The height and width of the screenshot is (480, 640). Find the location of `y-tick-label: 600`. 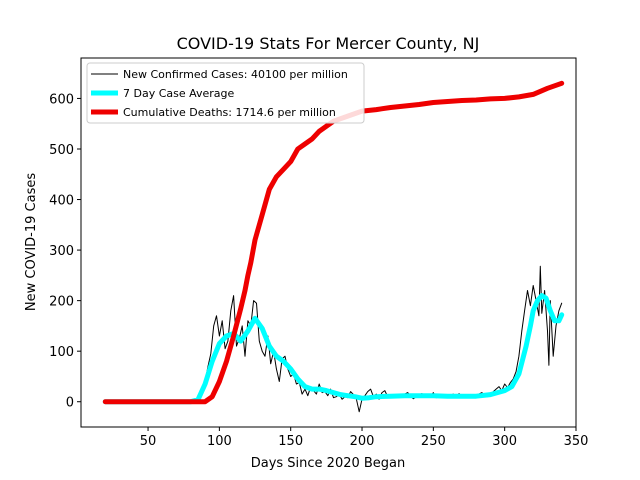

y-tick-label: 600 is located at coordinates (61, 99).